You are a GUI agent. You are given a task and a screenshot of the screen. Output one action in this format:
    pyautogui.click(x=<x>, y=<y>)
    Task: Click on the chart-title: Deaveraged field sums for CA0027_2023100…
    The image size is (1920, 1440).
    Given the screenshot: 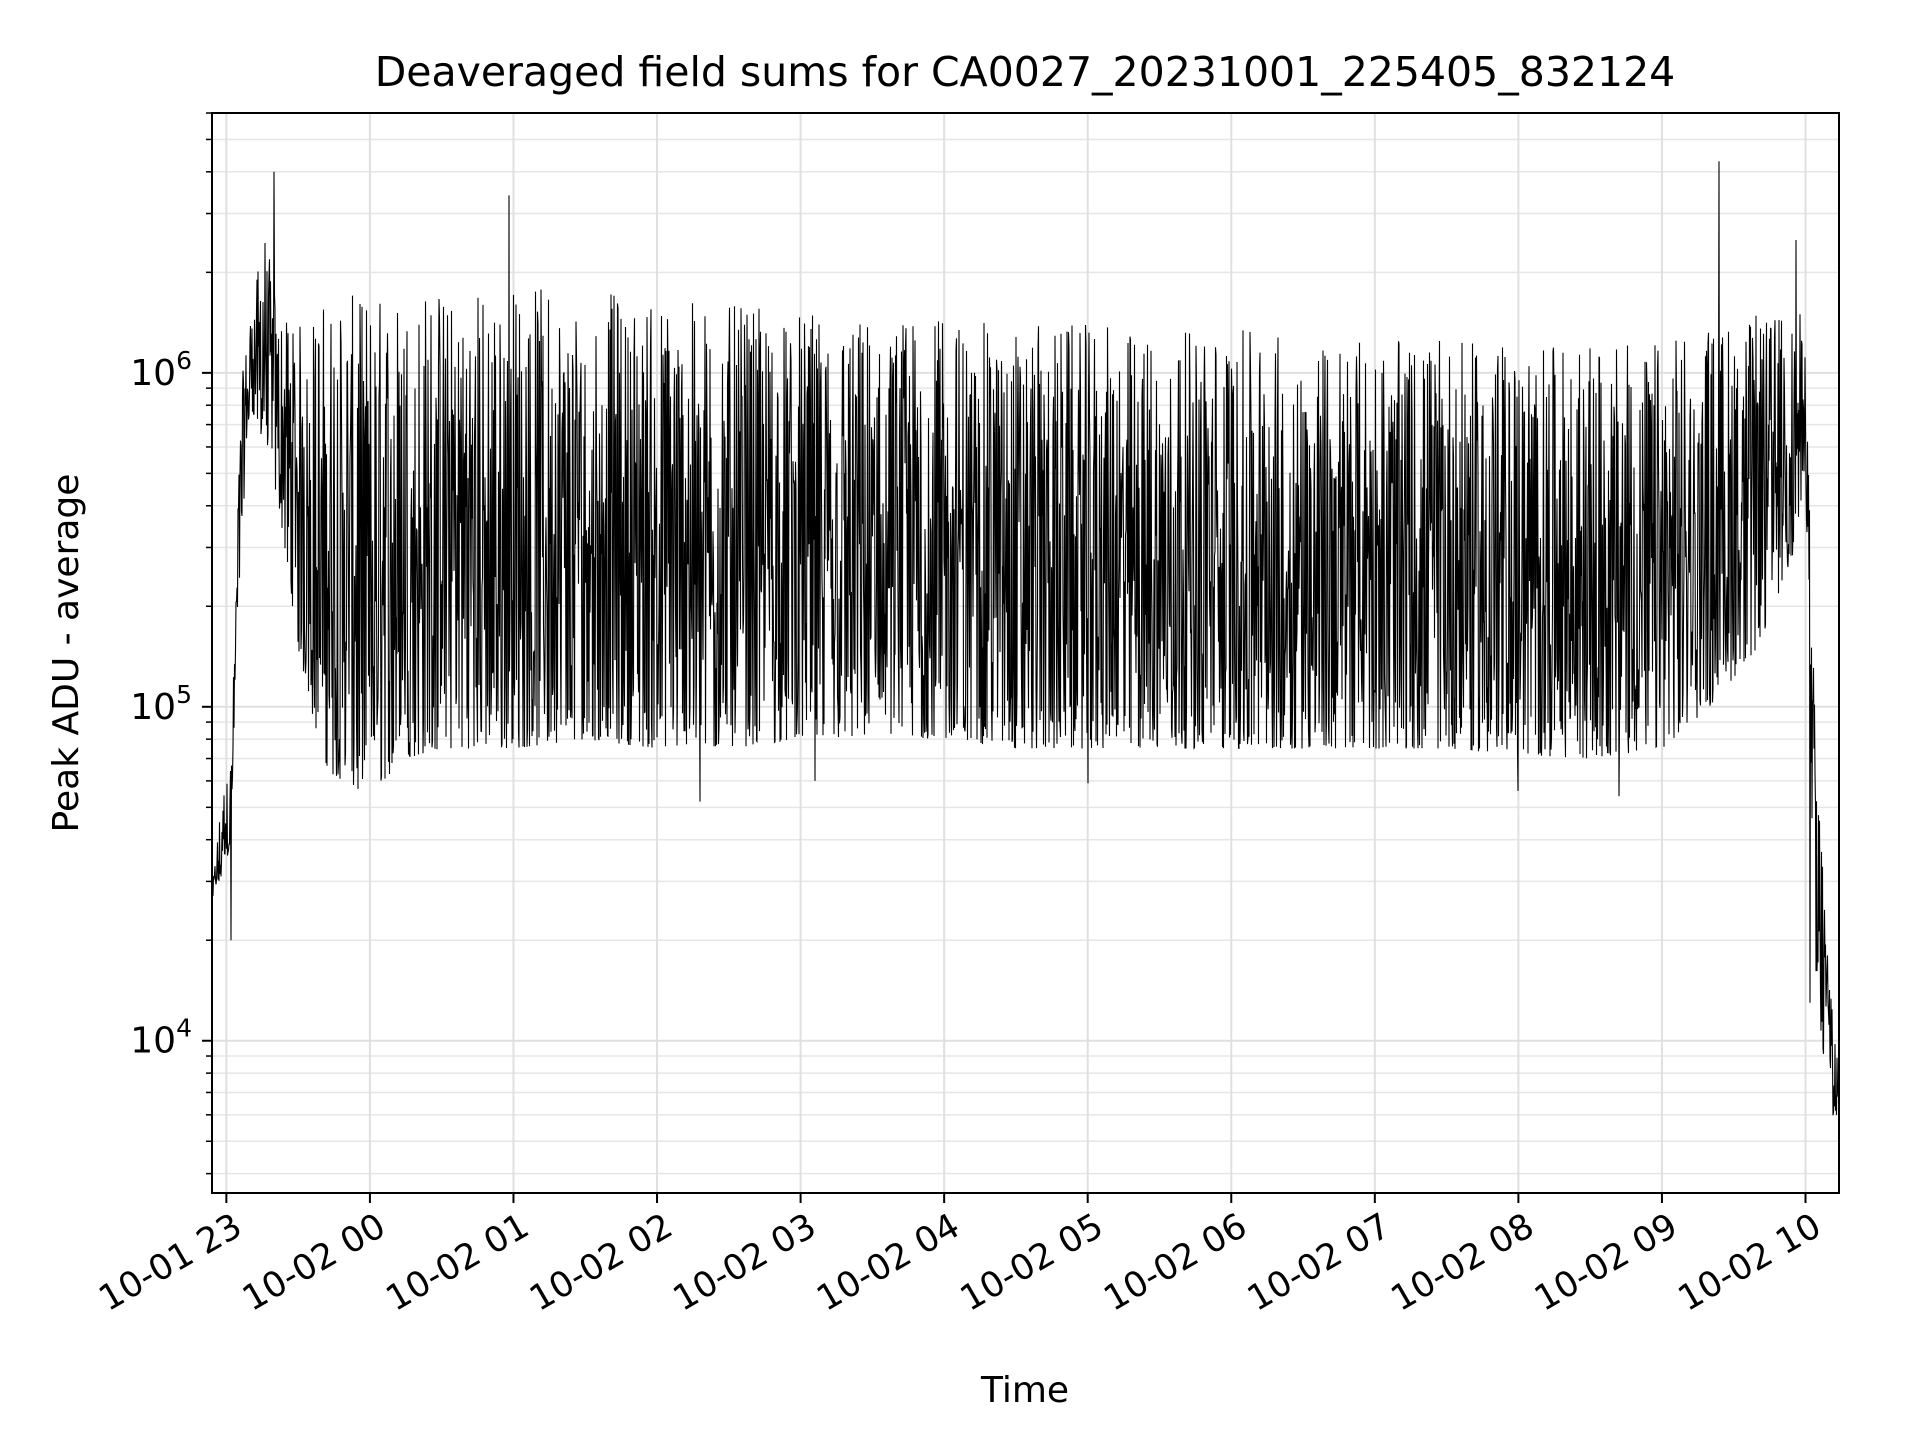 What is the action you would take?
    pyautogui.click(x=1025, y=72)
    